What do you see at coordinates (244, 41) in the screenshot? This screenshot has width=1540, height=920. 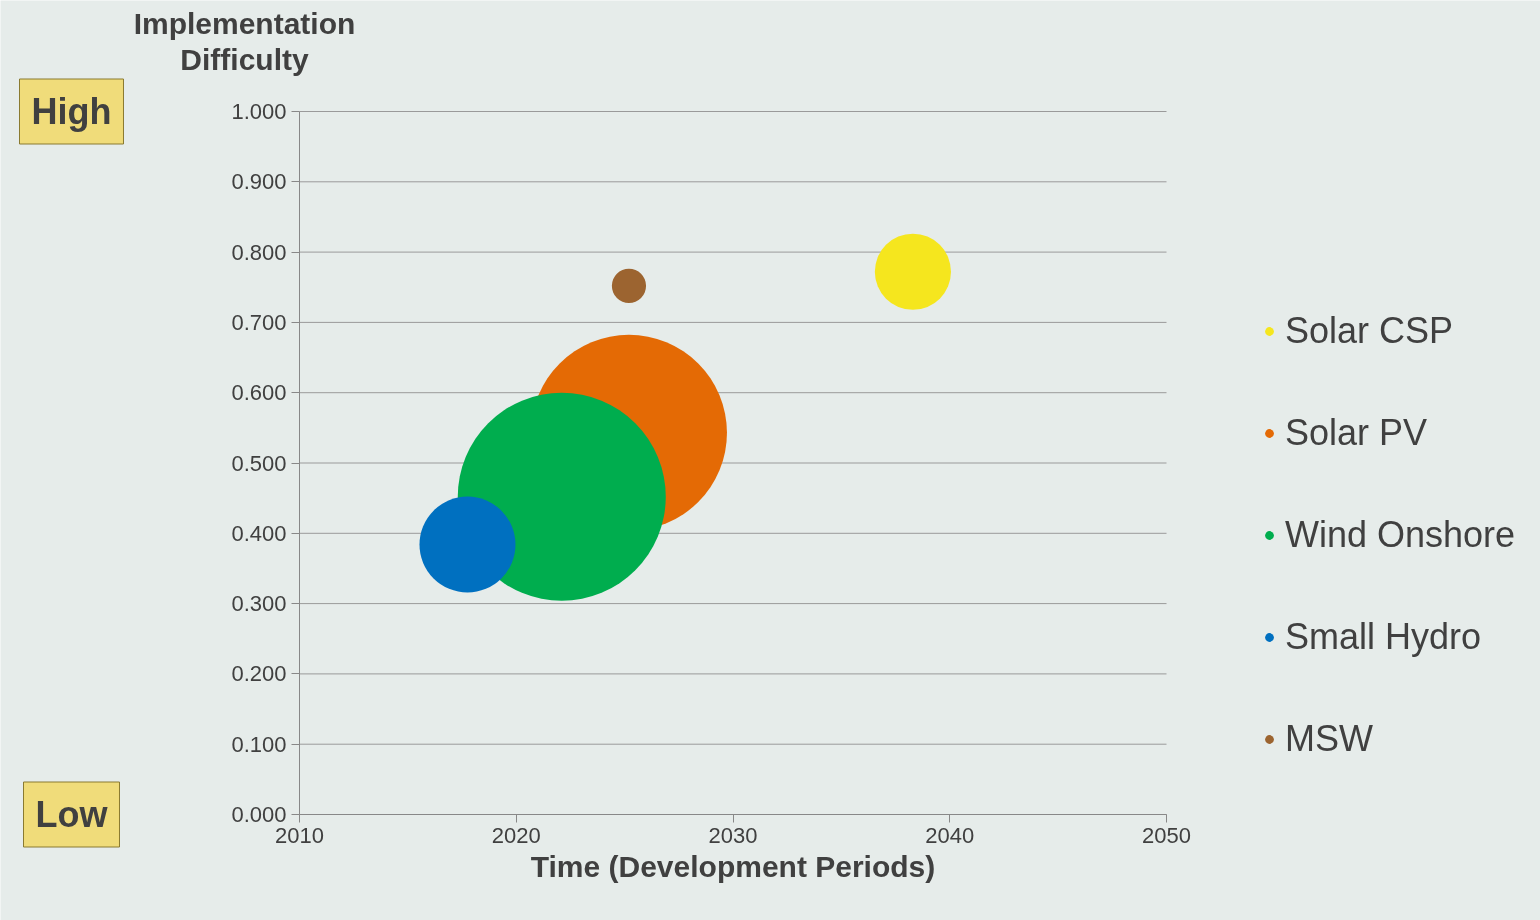 I see `y-axis-title: Implementation Difficulty` at bounding box center [244, 41].